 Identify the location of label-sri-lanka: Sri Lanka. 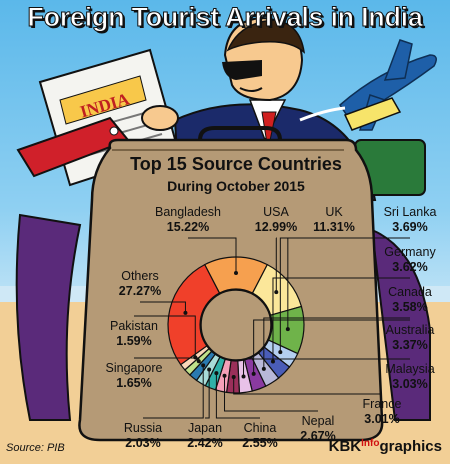
(410, 212).